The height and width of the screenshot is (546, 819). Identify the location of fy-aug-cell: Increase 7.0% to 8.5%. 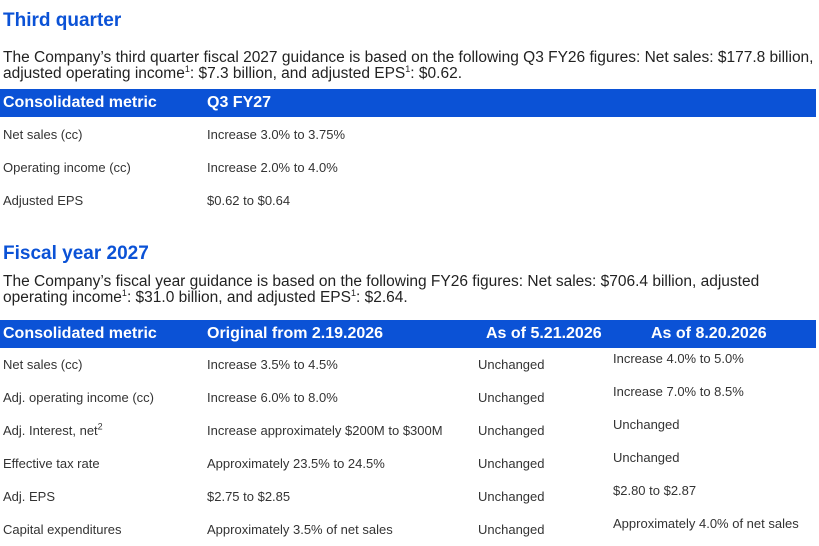
(678, 391).